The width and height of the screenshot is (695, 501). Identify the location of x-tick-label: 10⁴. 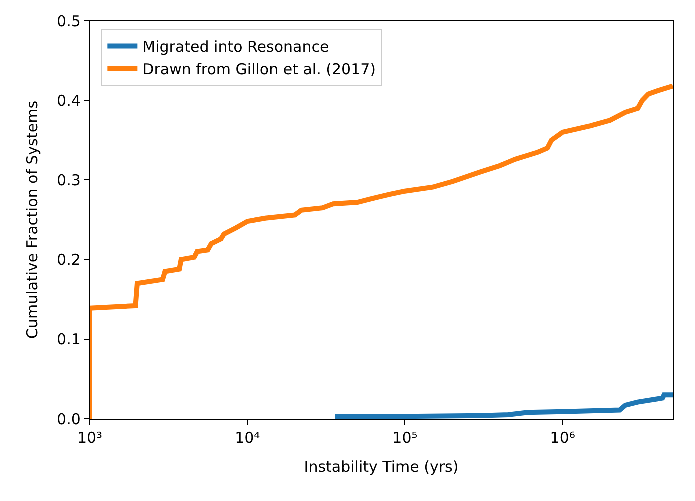
(247, 438).